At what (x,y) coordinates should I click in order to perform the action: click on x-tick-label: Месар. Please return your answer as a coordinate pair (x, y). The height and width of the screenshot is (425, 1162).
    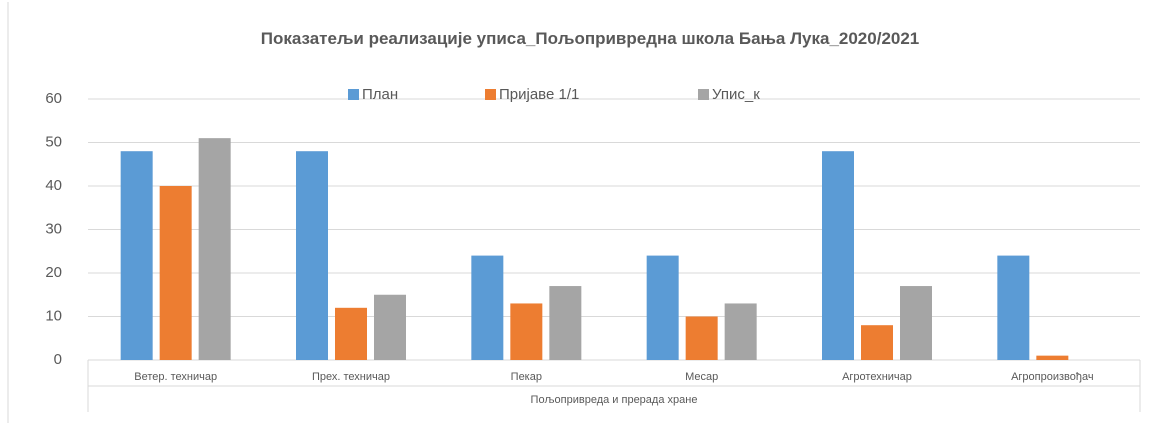
    Looking at the image, I should click on (701, 377).